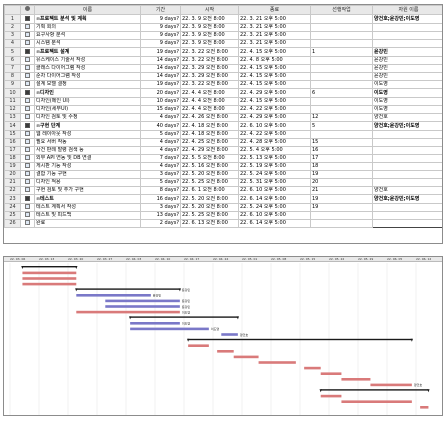 This screenshot has height=426, width=446. I want to click on task-name-cell: 클래스 다이어그램 작성, so click(87, 68).